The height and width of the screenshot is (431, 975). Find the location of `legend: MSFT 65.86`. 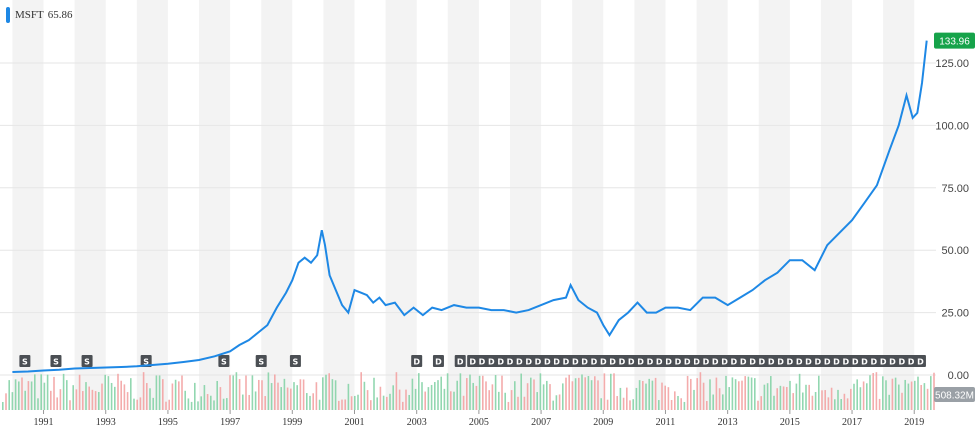

legend: MSFT 65.86 is located at coordinates (39, 15).